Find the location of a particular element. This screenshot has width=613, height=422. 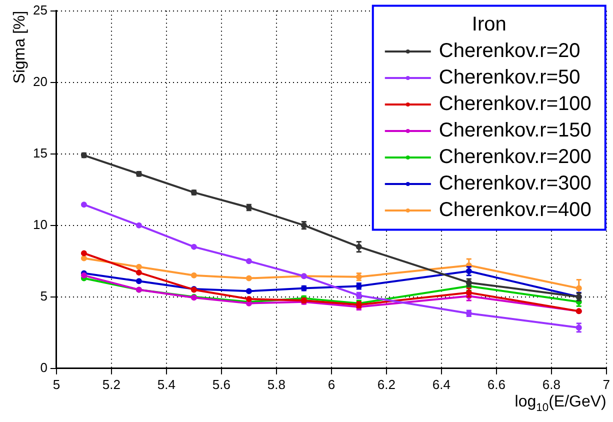

legend-label: Cherenkov.r=300 is located at coordinates (515, 183).